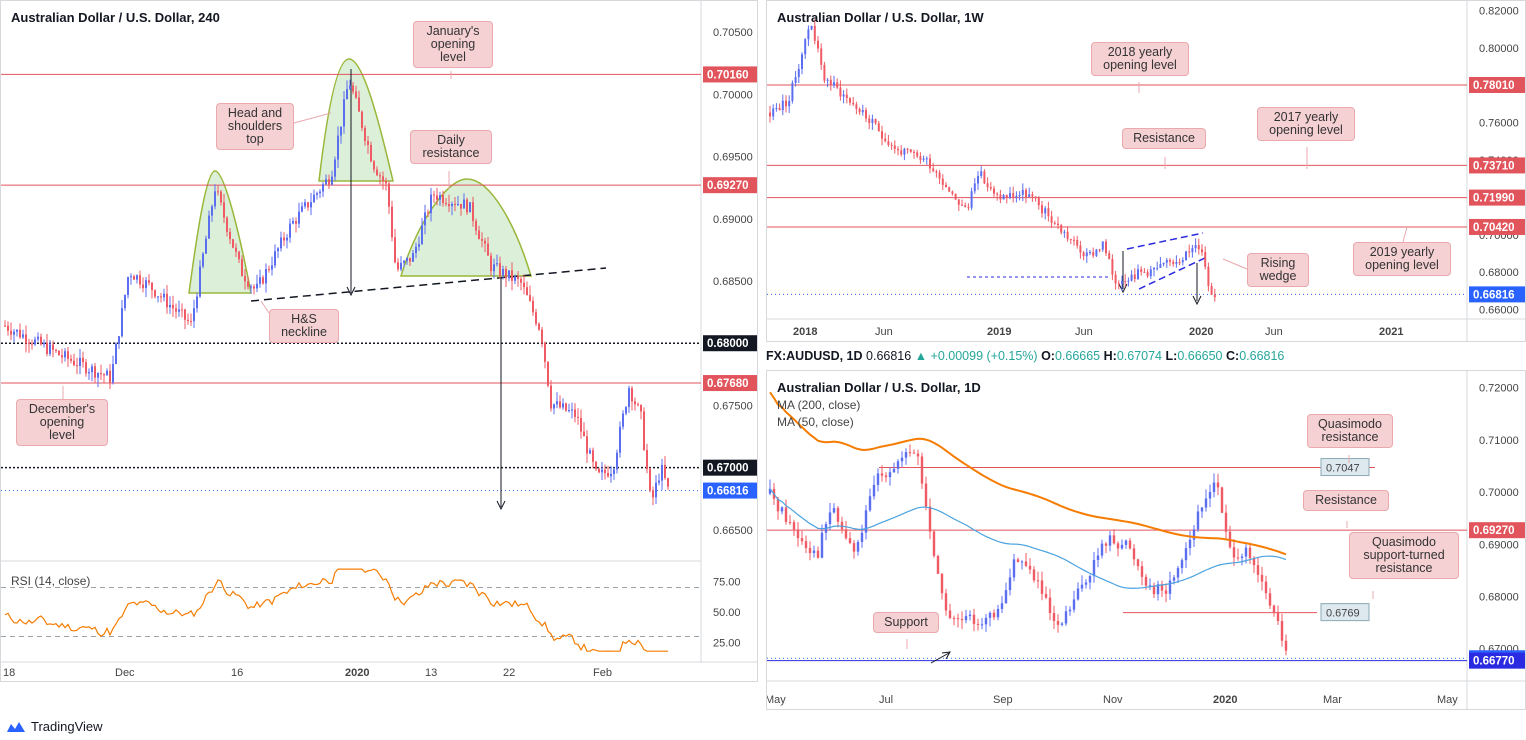 The height and width of the screenshot is (740, 1526). What do you see at coordinates (1343, 469) in the screenshot?
I see `daily-level-label: 0.7047` at bounding box center [1343, 469].